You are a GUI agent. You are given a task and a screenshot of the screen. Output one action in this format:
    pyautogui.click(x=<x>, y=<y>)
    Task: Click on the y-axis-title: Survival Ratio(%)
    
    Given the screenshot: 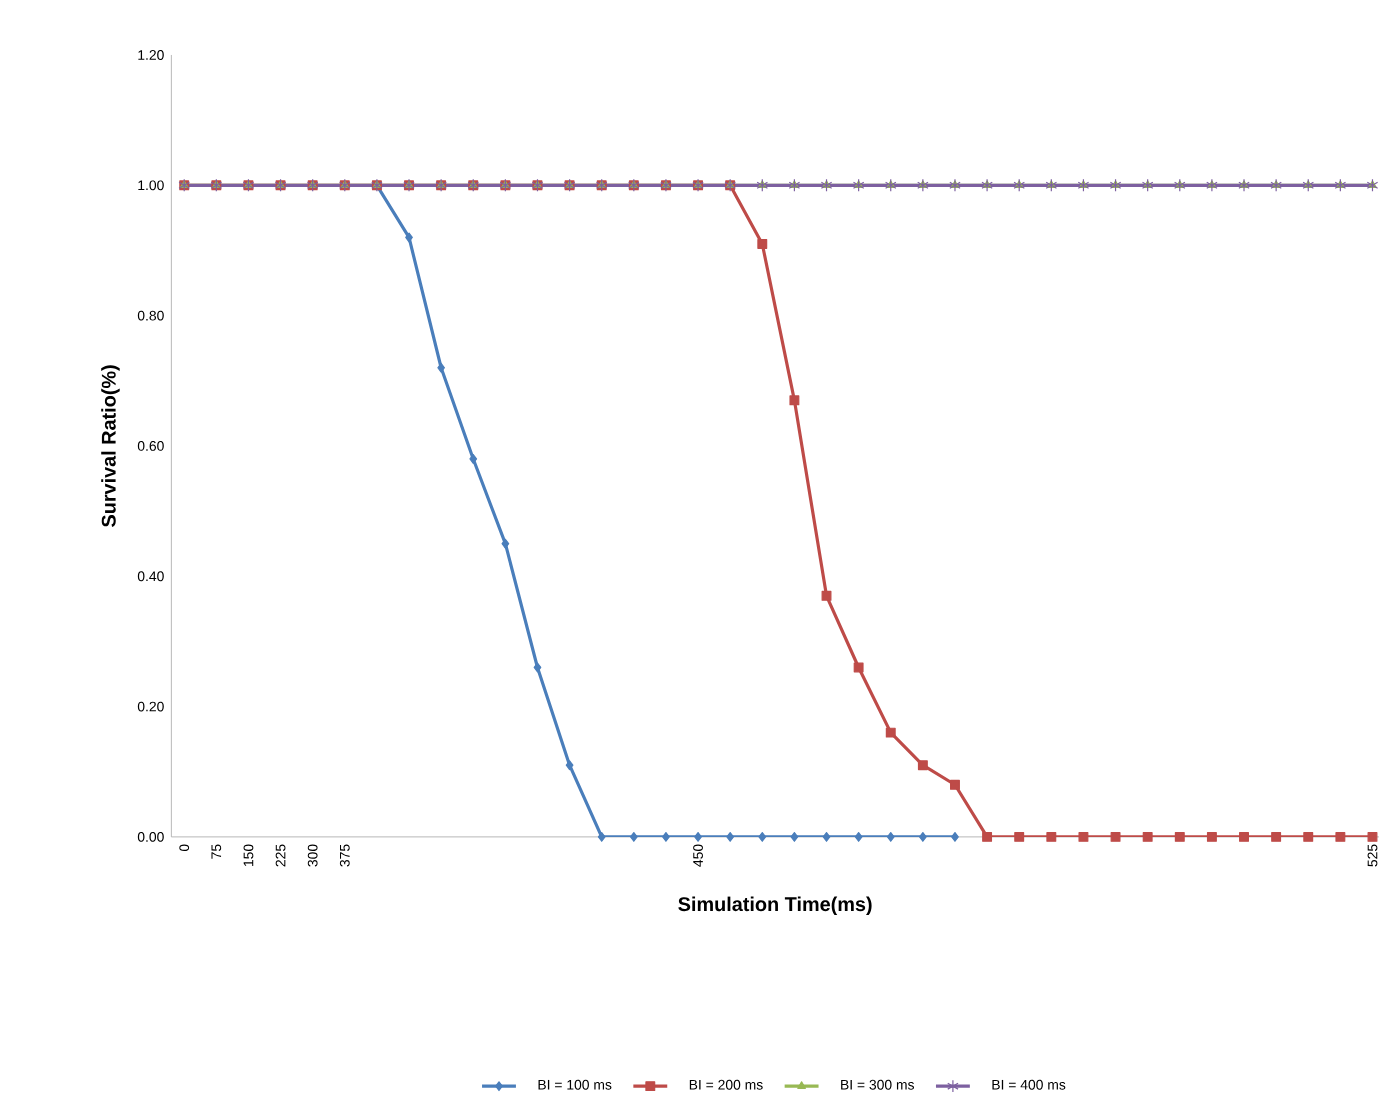 What is the action you would take?
    pyautogui.click(x=110, y=446)
    